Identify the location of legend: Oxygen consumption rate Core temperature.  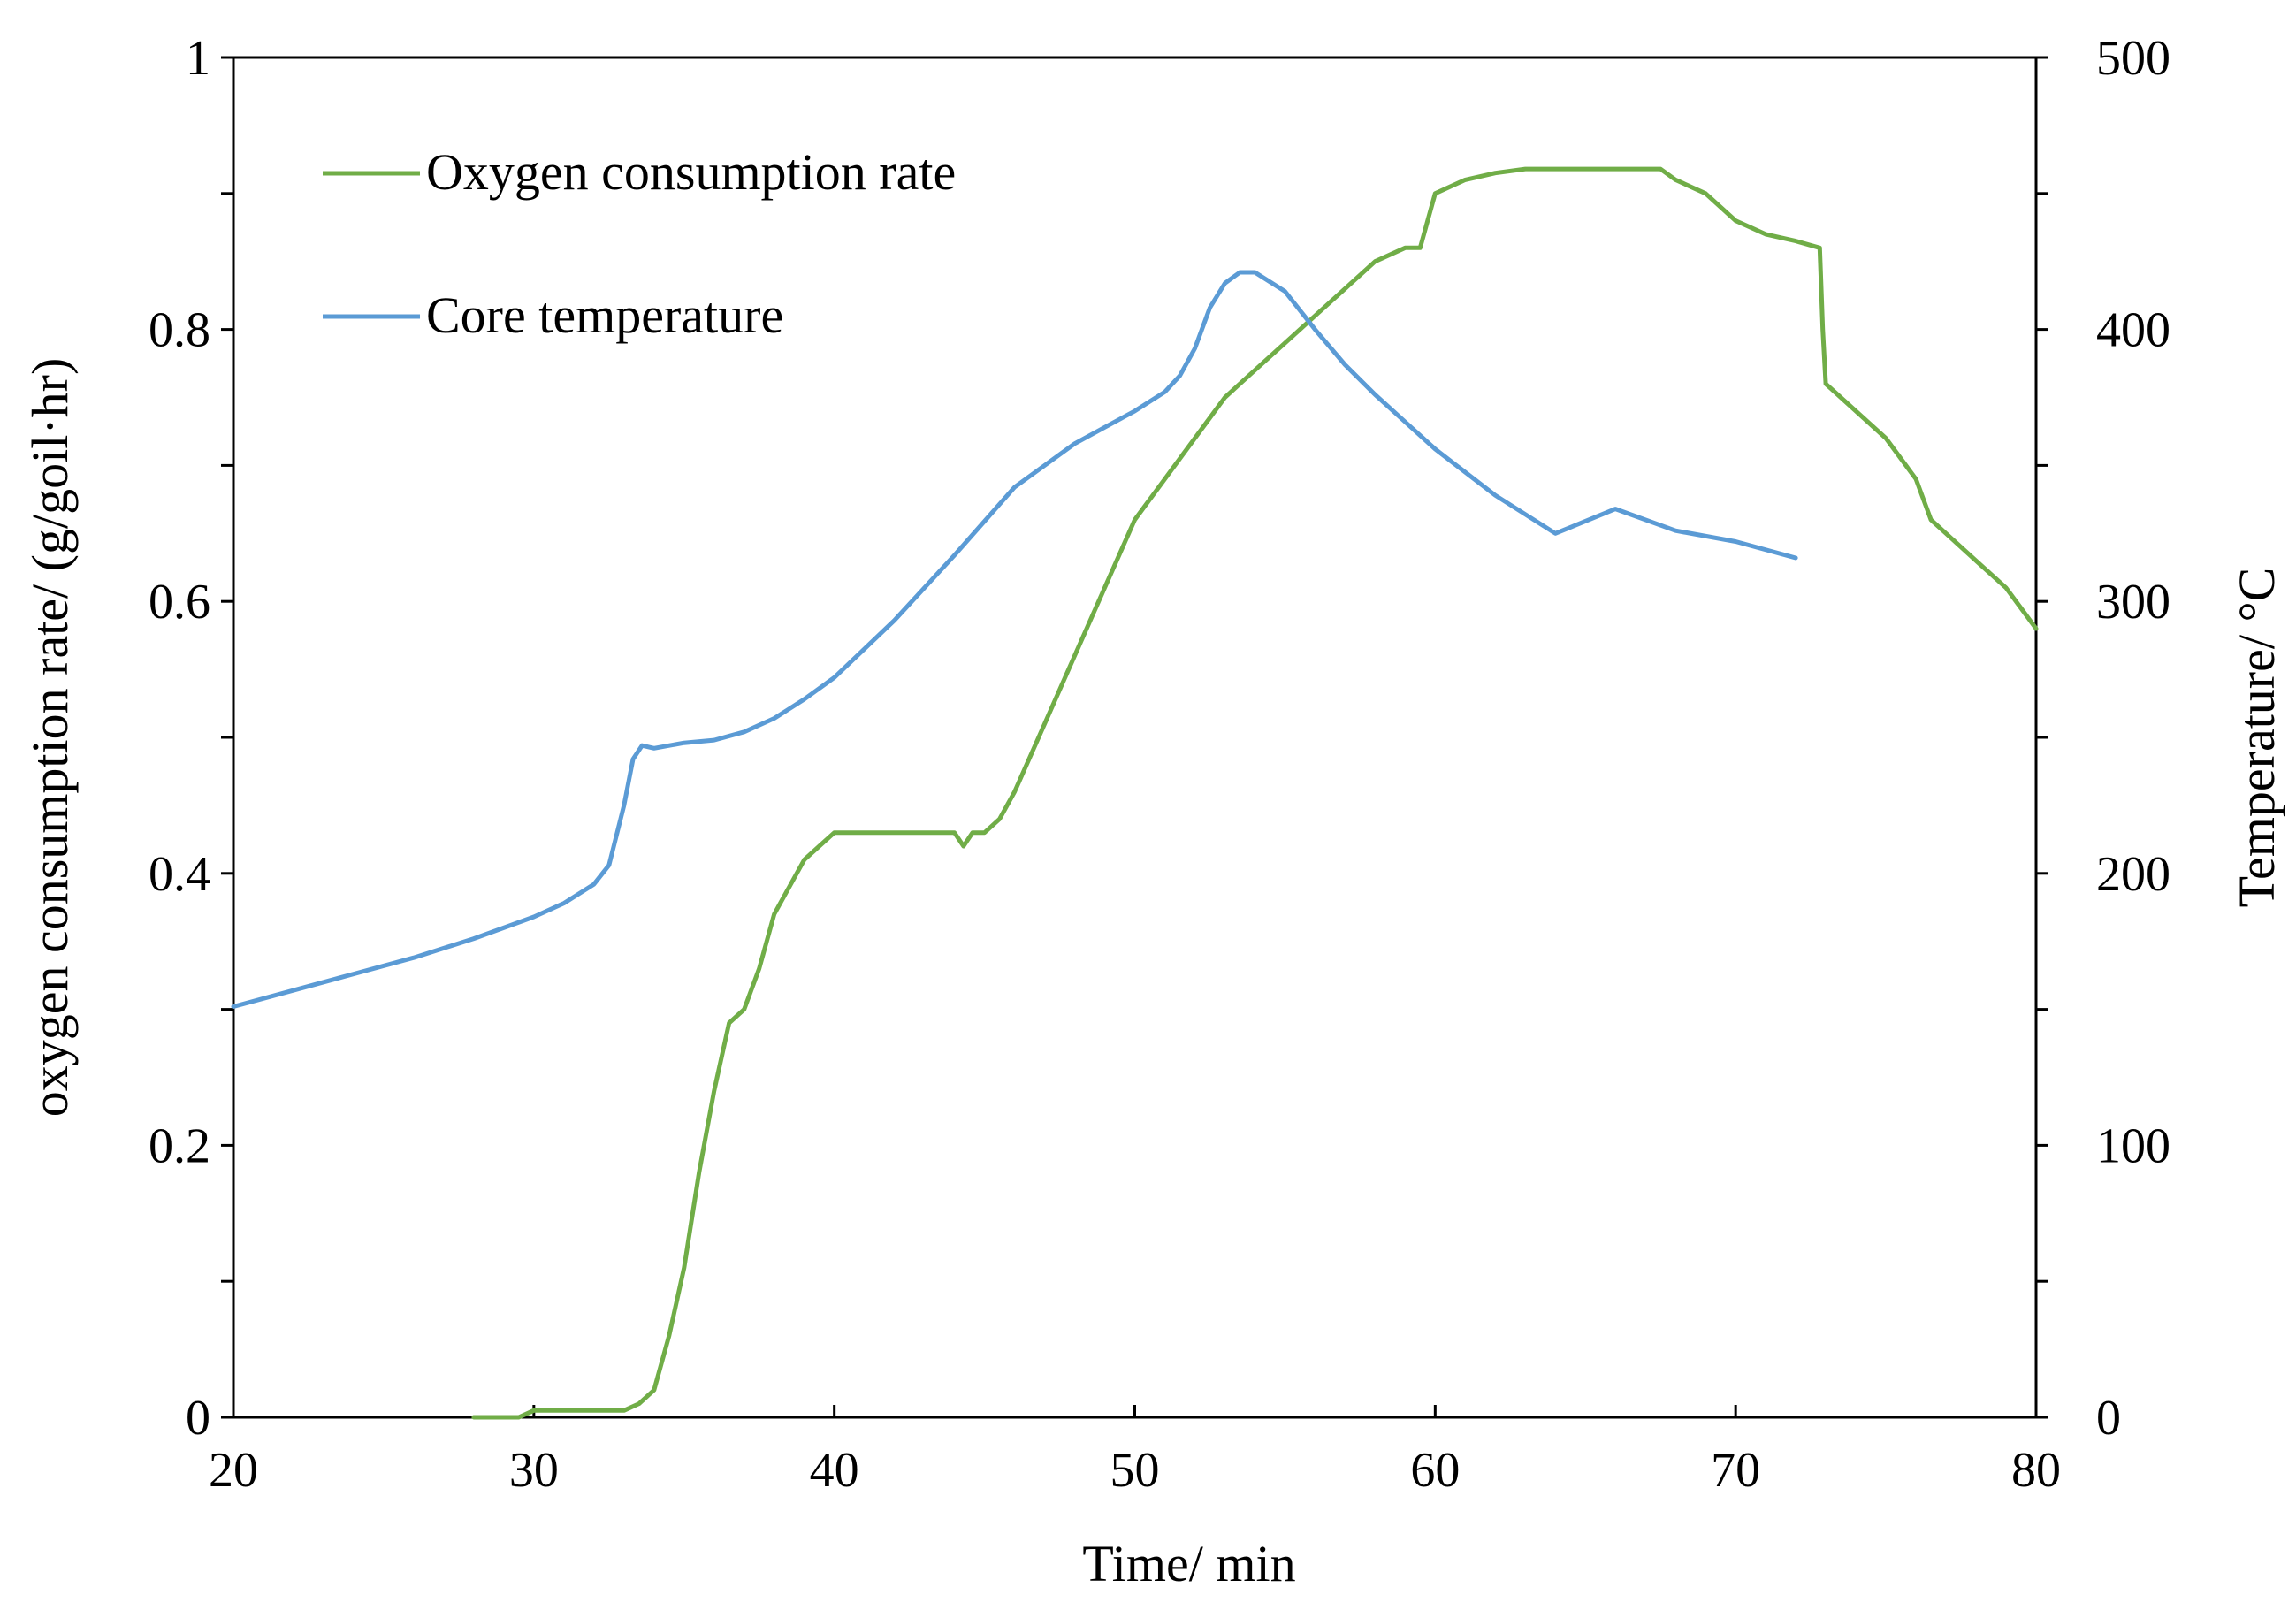
(639, 243).